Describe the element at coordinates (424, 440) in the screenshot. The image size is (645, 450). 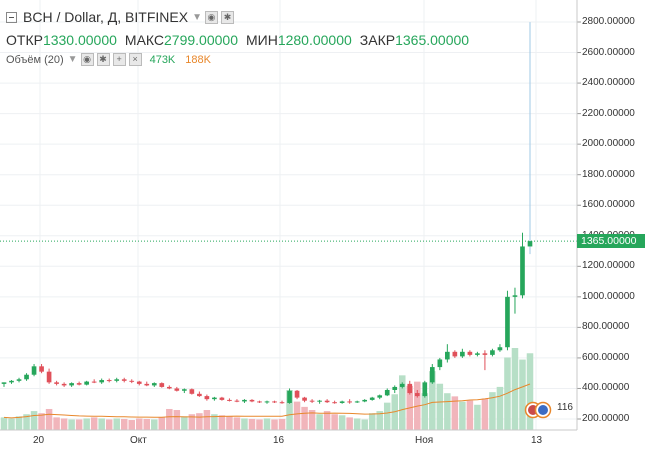
I see `time-label: Ноя` at that location.